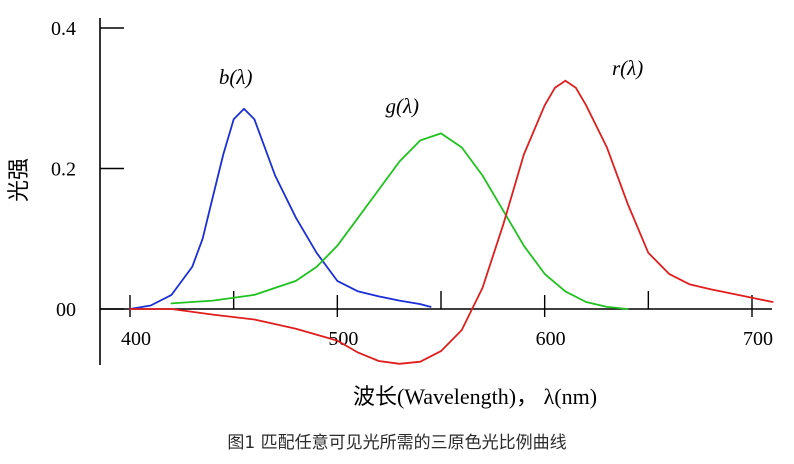  Describe the element at coordinates (343, 339) in the screenshot. I see `x-tick-label: 500` at that location.